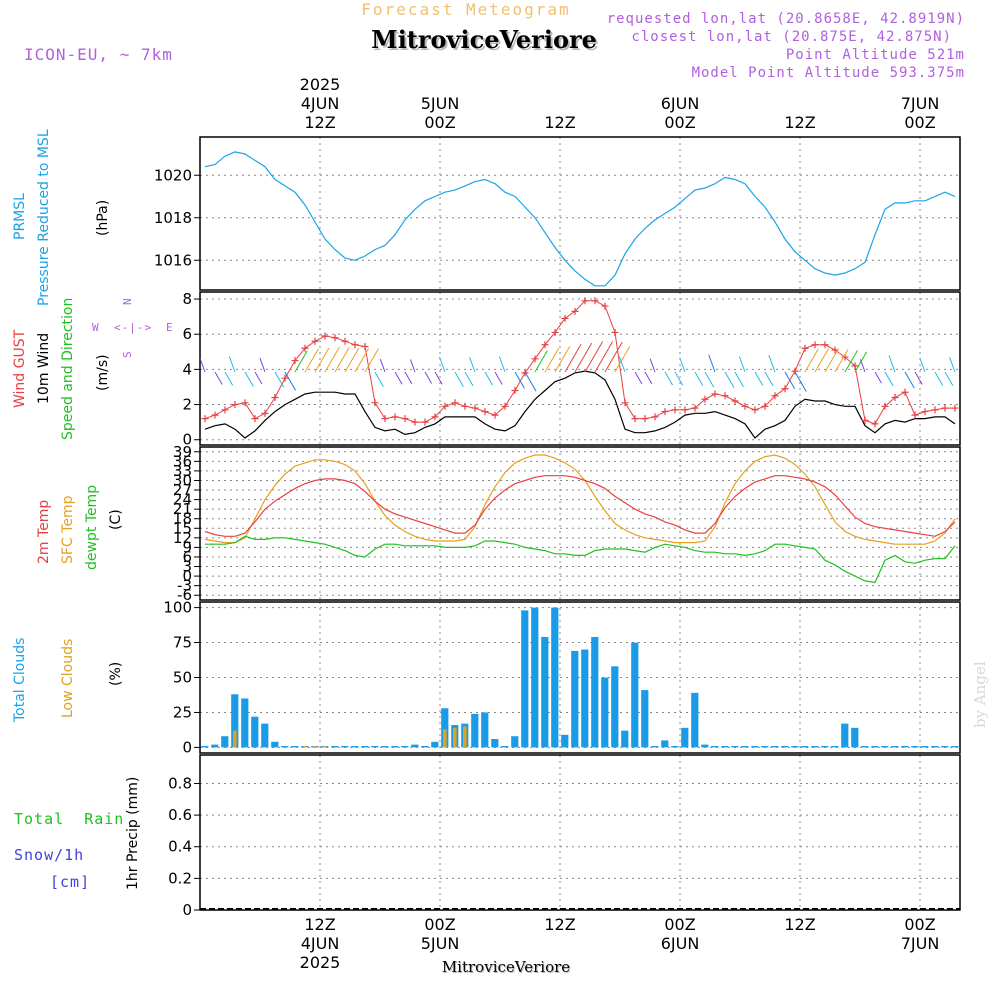  Describe the element at coordinates (465, 9) in the screenshot. I see `forecast-title: Forecast Meteogram` at that location.